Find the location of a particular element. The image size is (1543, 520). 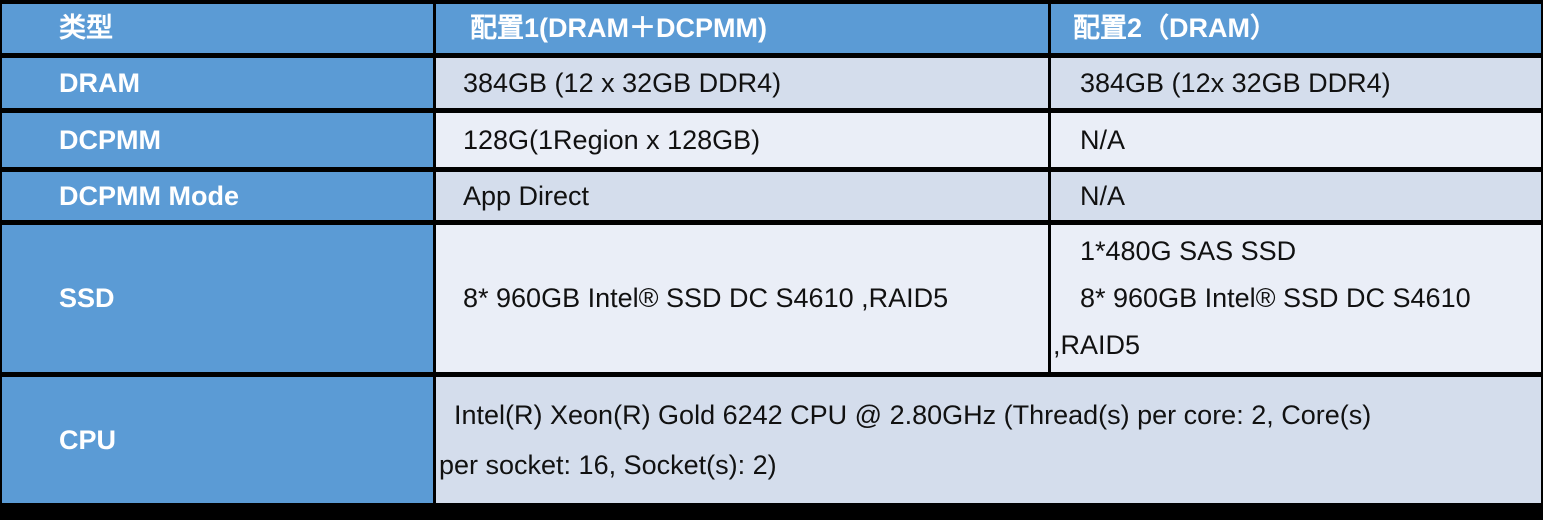

table-row-dcpmm-mode: DCPMM Mode App Direct N/A is located at coordinates (771, 196).